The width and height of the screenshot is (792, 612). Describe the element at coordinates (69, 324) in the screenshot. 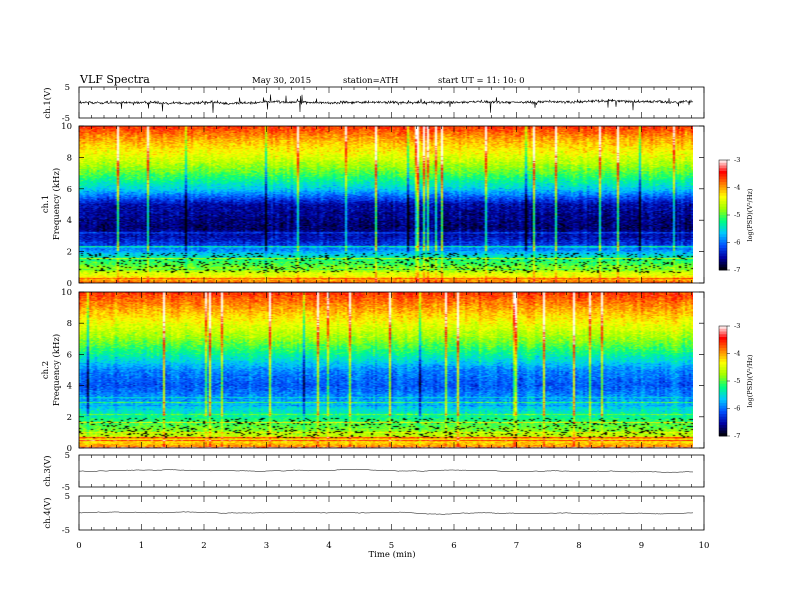

I see `ch2-ytick-8: 8` at that location.